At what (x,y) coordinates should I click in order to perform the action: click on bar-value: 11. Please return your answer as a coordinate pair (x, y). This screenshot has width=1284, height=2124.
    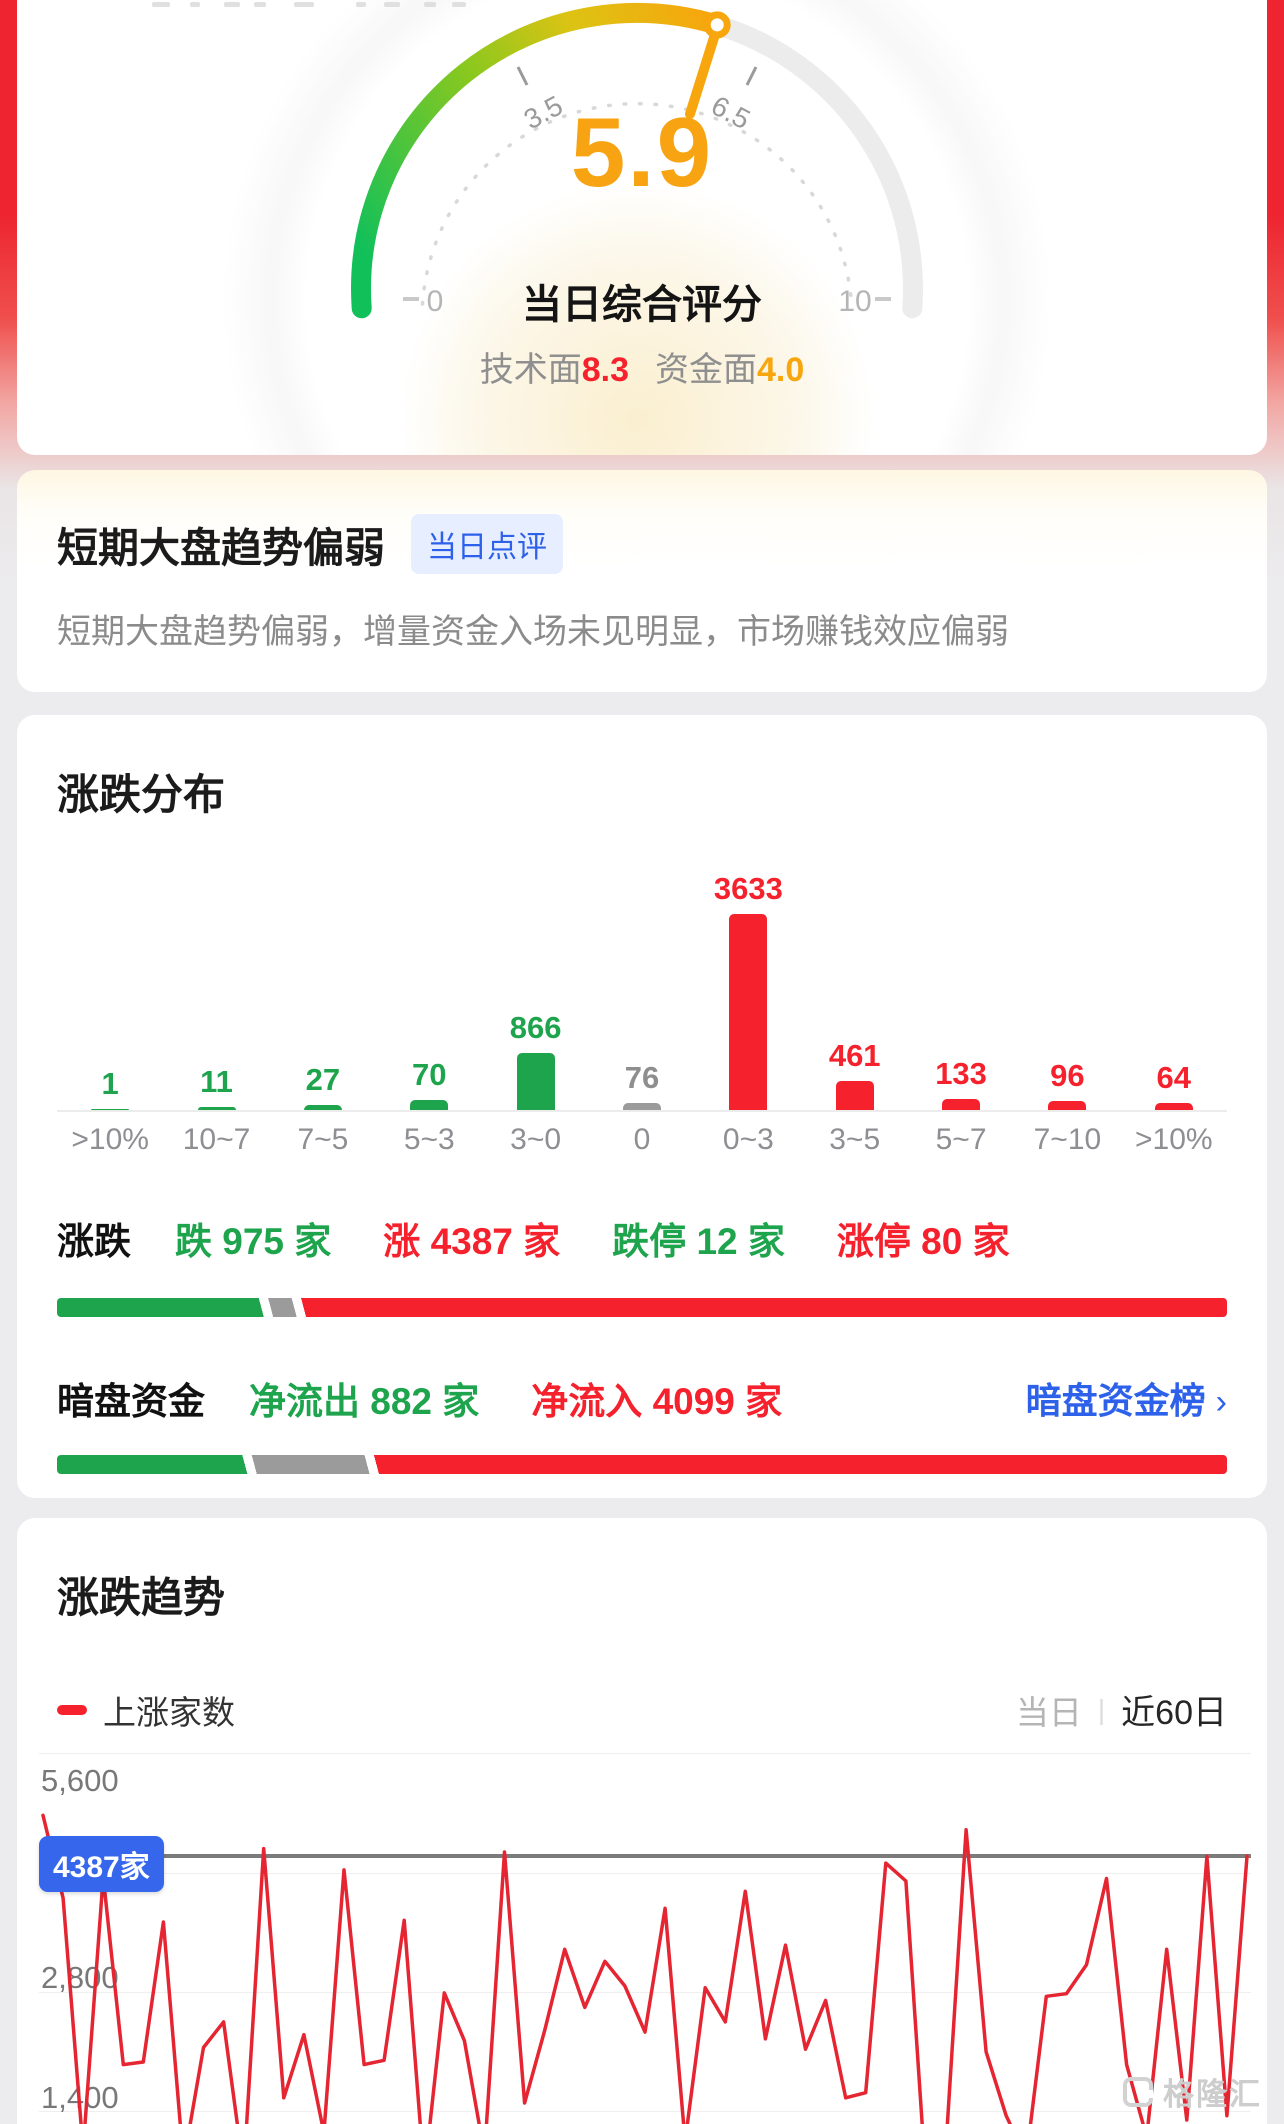
    Looking at the image, I should click on (216, 1081).